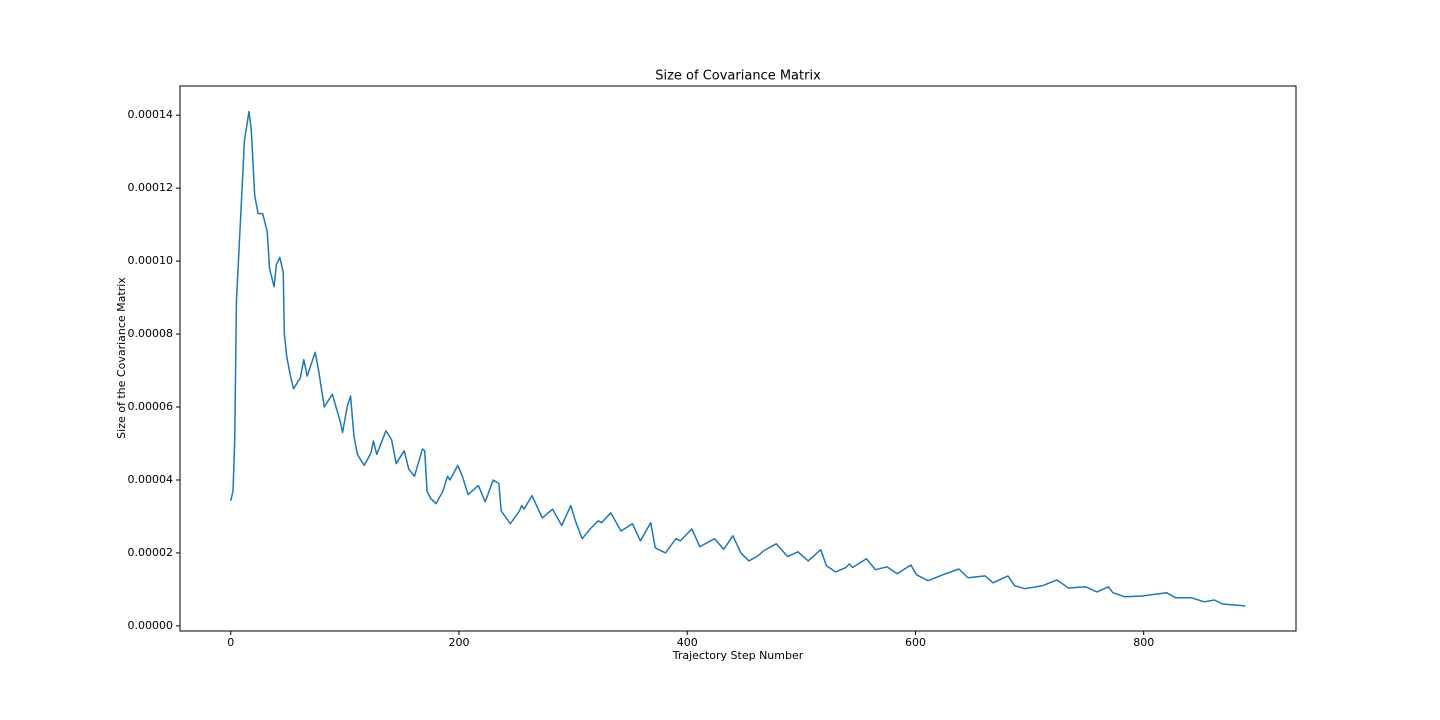 Image resolution: width=1440 pixels, height=720 pixels. I want to click on x-tick-label: 200, so click(458, 642).